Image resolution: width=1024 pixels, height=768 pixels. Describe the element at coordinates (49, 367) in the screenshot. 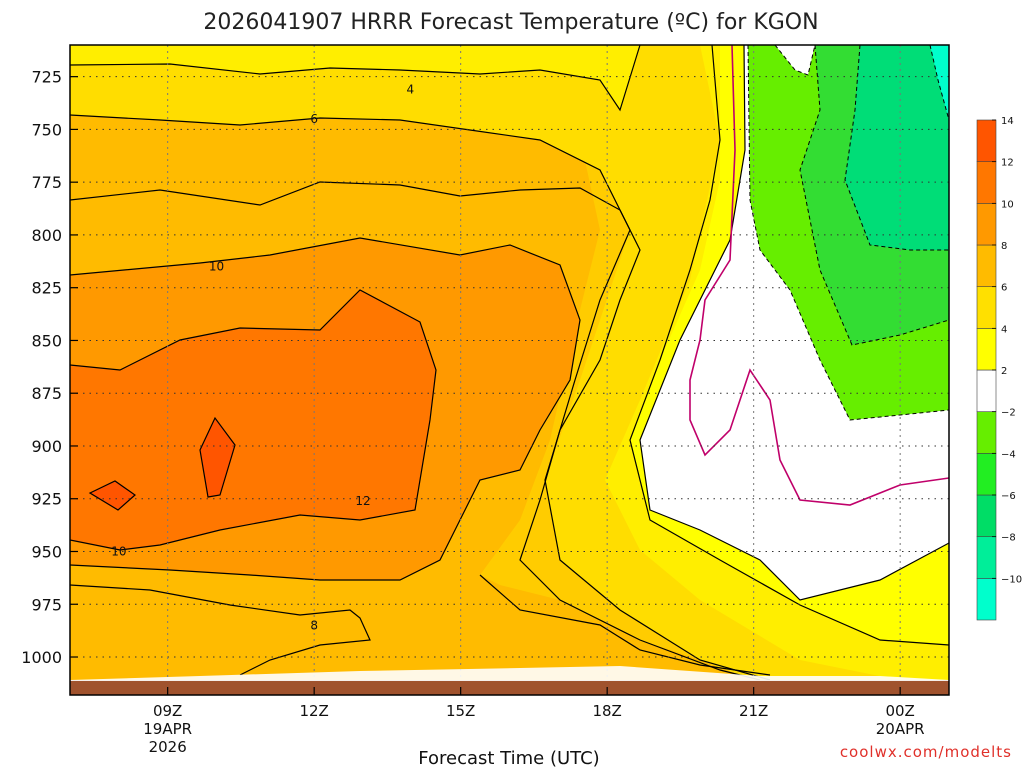

I see `y-axis: 725 750 775 800 825 850 875 900 925 950 975 1000` at that location.